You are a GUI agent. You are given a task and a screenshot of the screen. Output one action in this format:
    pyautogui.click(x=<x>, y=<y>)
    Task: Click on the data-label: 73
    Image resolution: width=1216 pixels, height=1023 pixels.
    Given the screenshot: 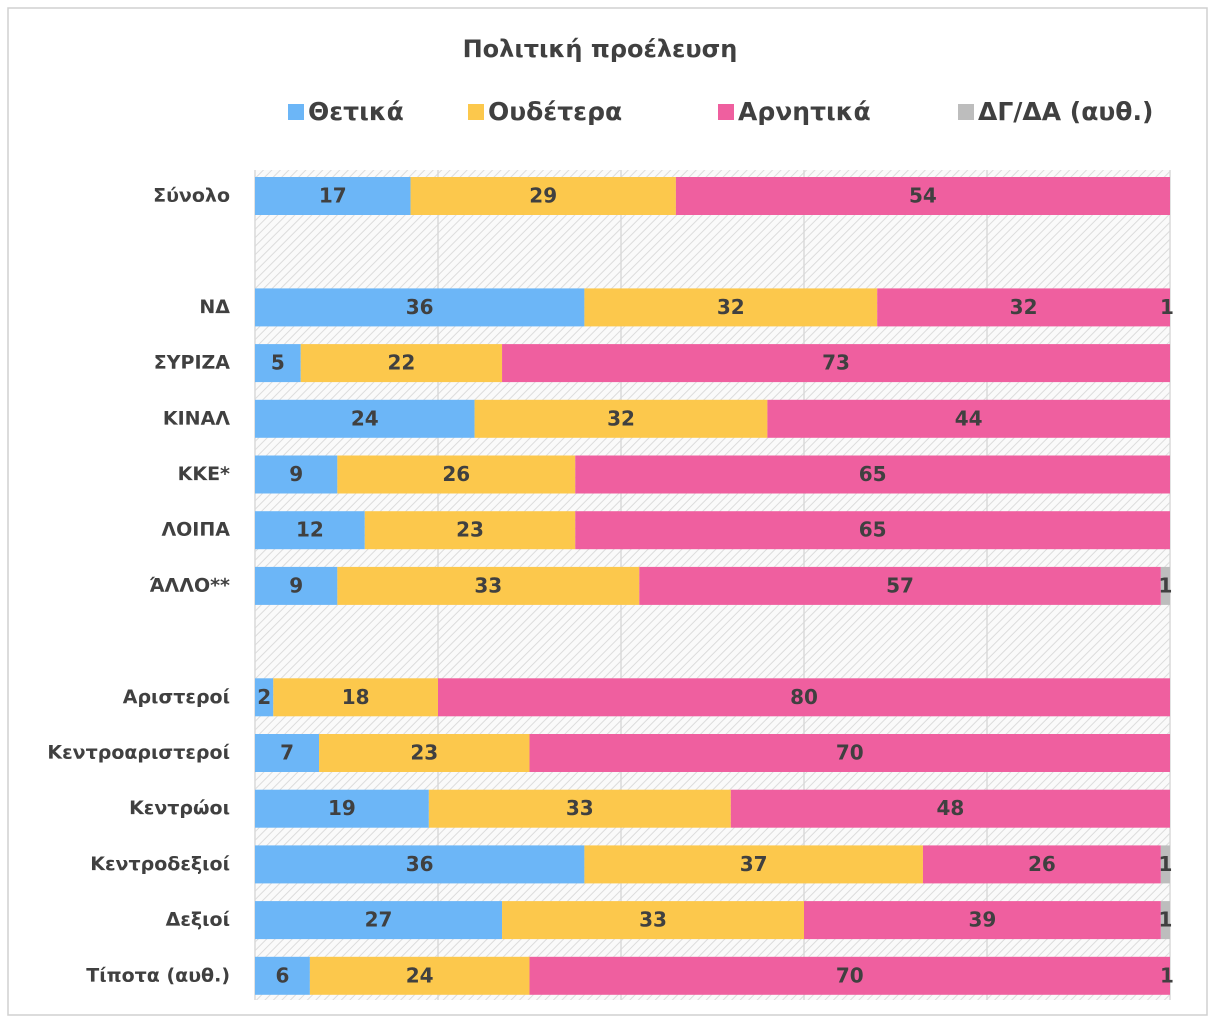 What is the action you would take?
    pyautogui.click(x=836, y=363)
    